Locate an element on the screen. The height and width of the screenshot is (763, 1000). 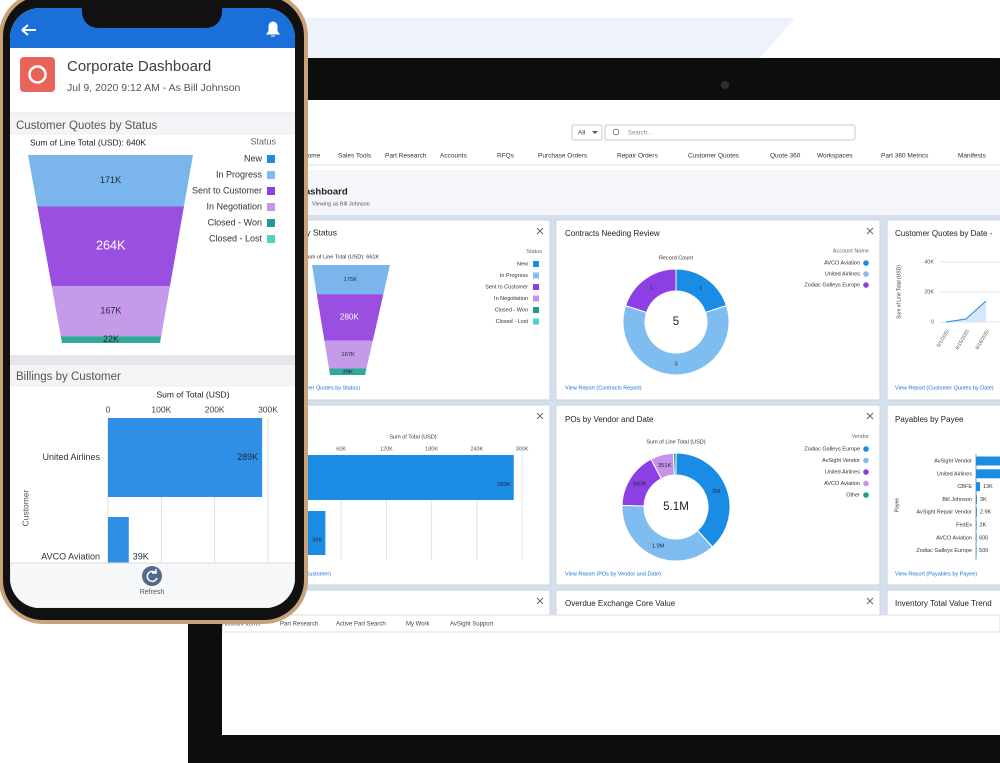
bell-icon is located at coordinates (273, 29).